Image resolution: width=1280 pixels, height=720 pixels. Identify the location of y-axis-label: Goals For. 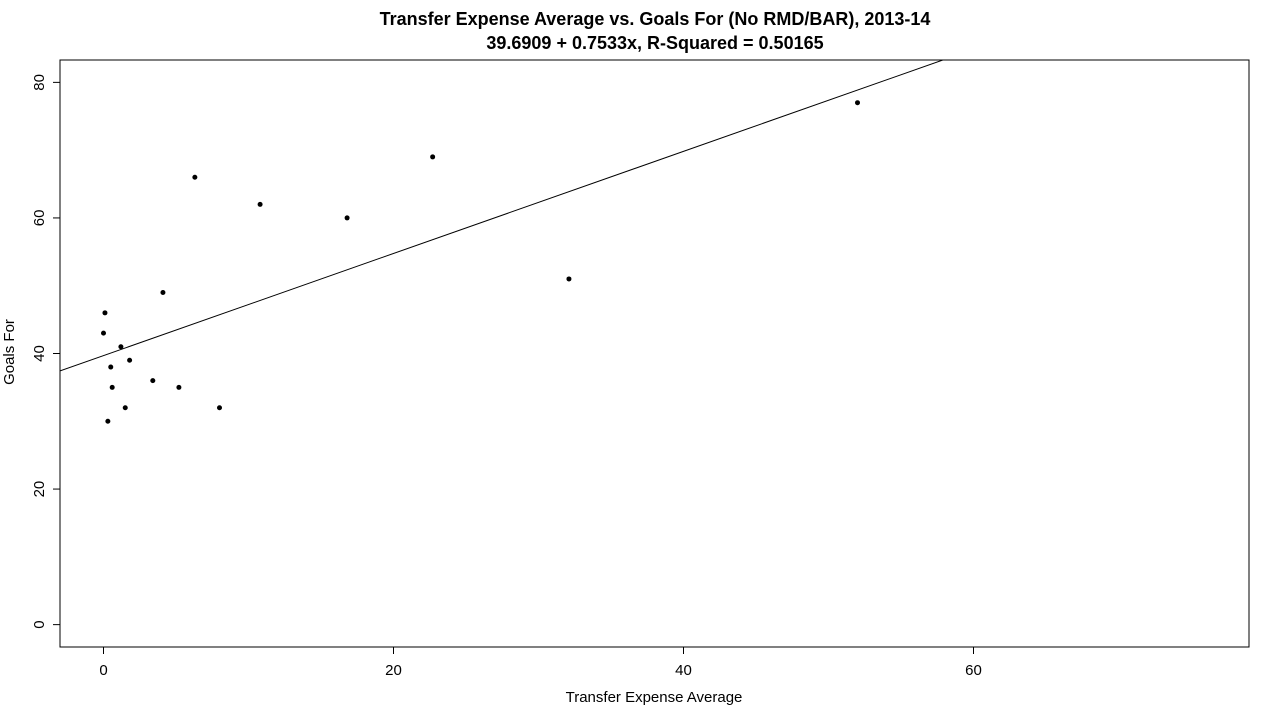
(9, 352).